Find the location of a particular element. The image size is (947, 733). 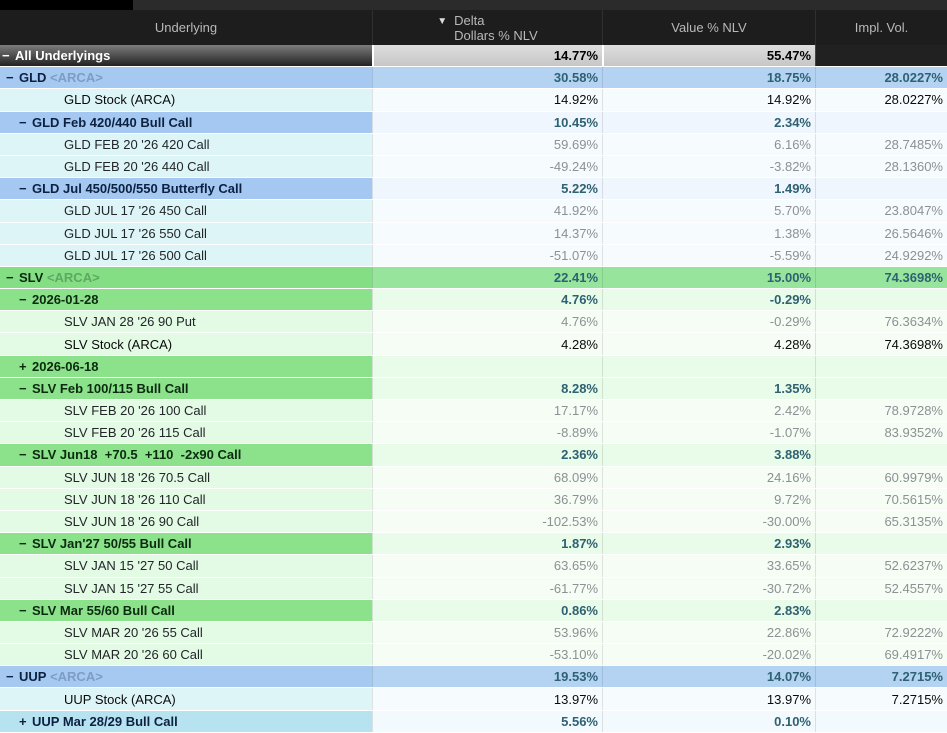

delta-dollars-pct-nlv-cell is located at coordinates (487, 366).